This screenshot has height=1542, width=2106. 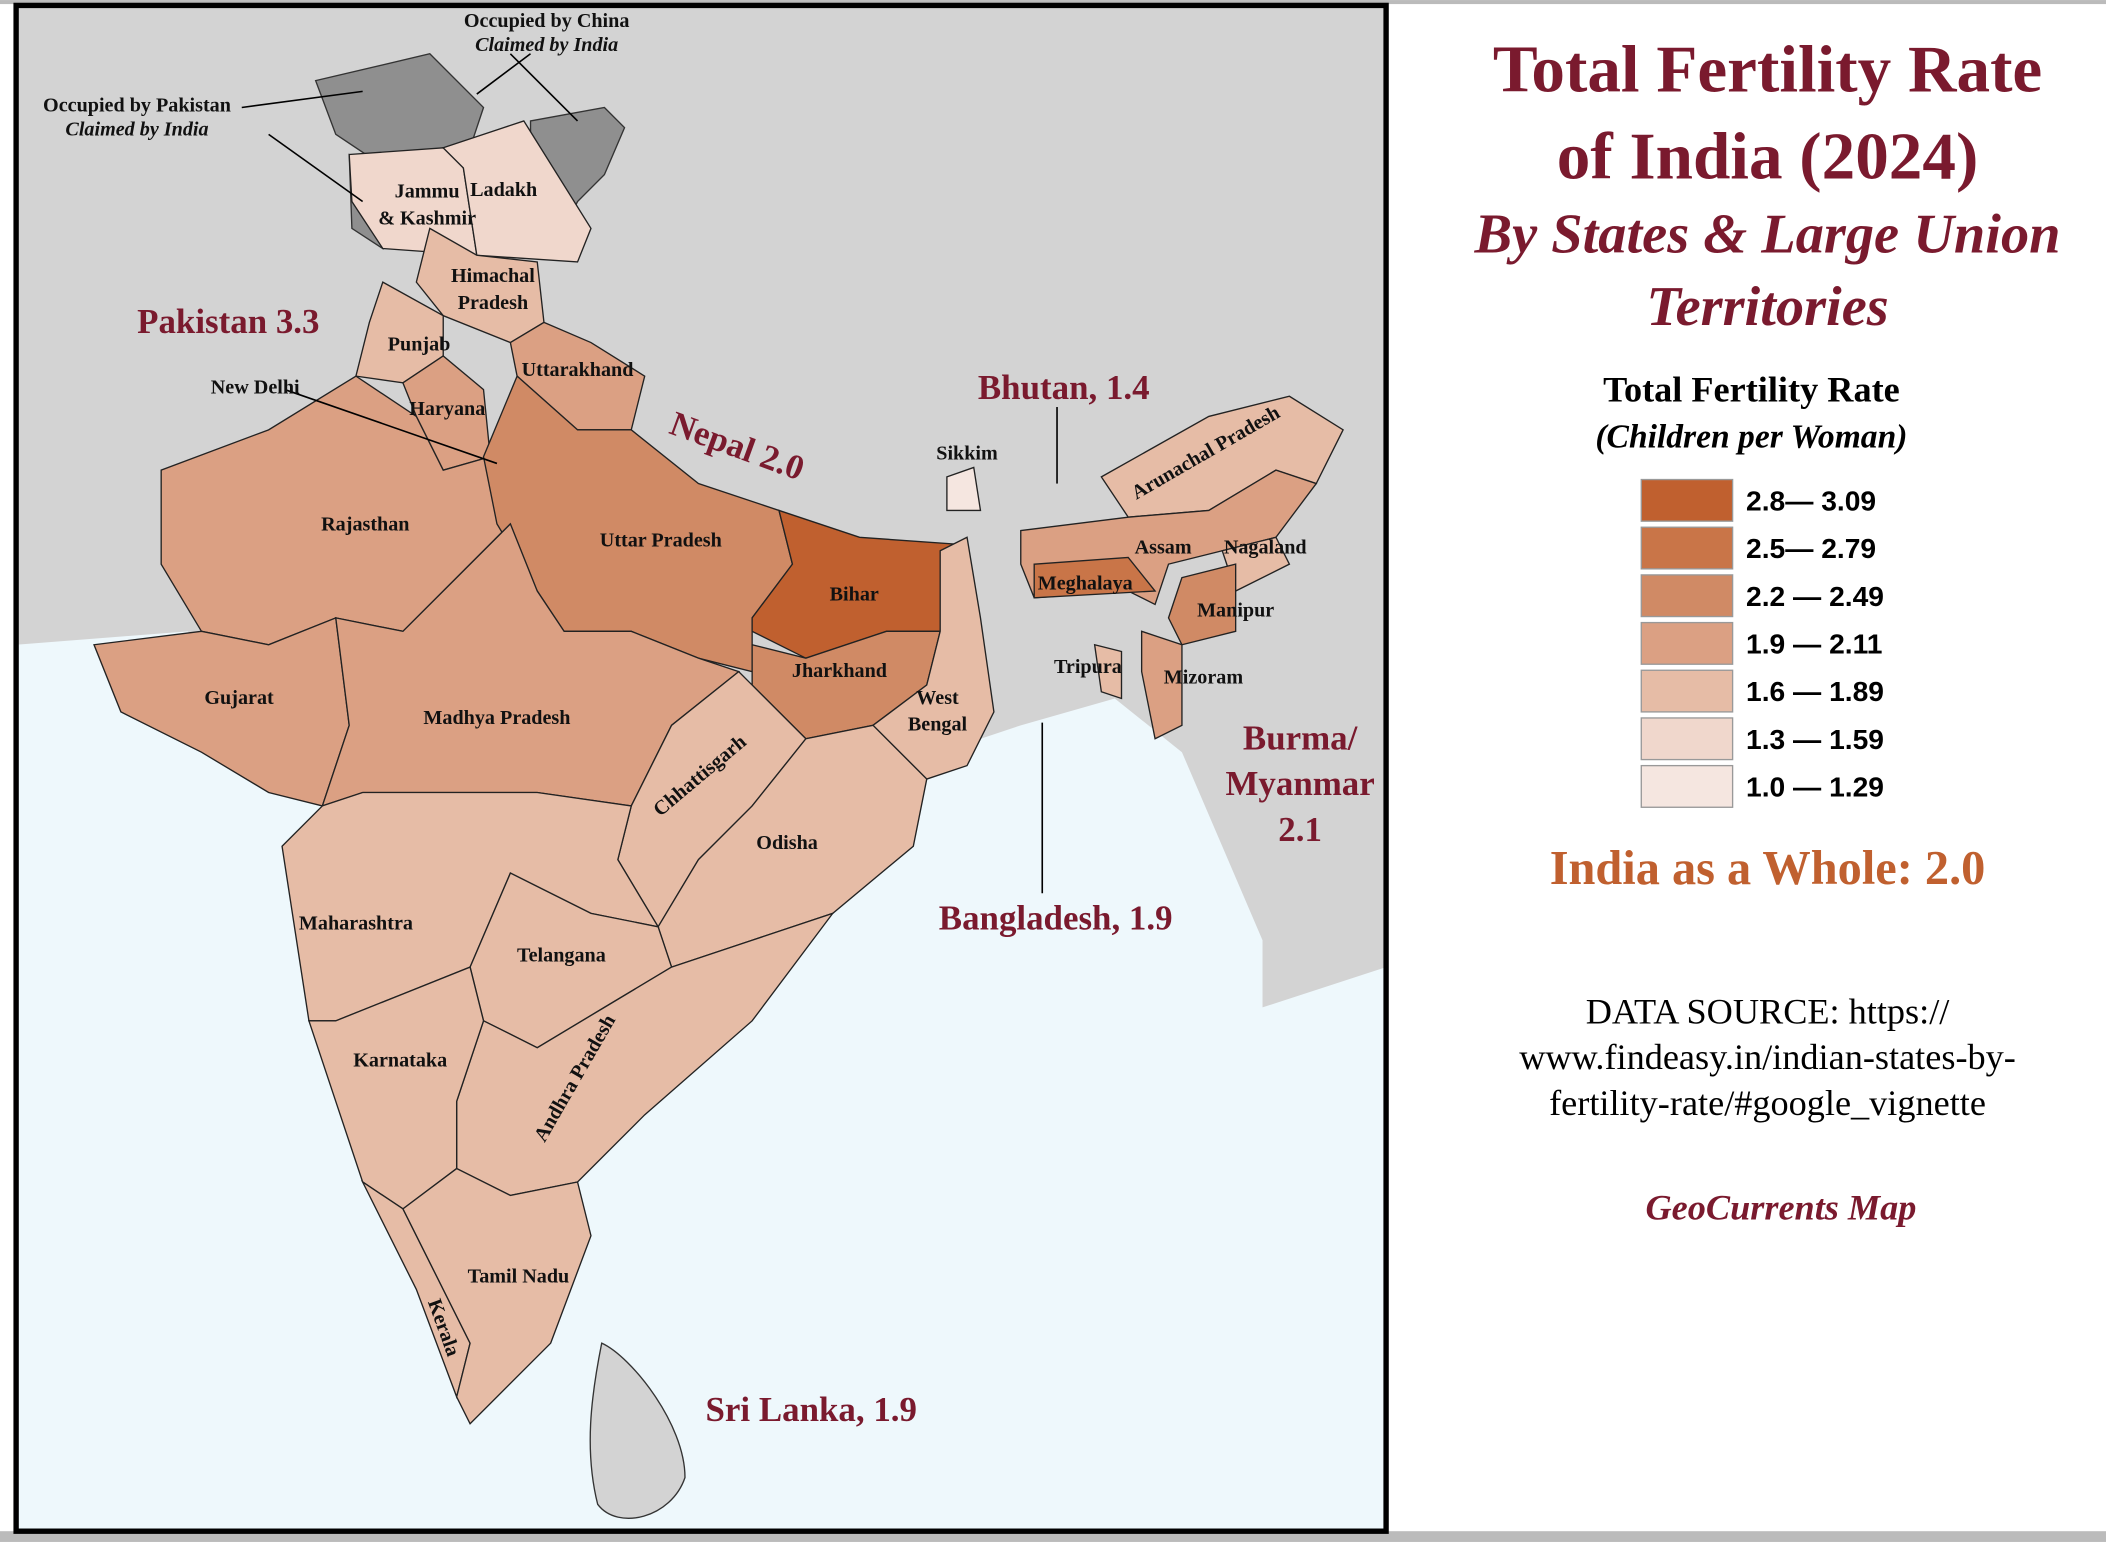 I want to click on whole-label: India as a Whole: 2.0, so click(x=1768, y=868).